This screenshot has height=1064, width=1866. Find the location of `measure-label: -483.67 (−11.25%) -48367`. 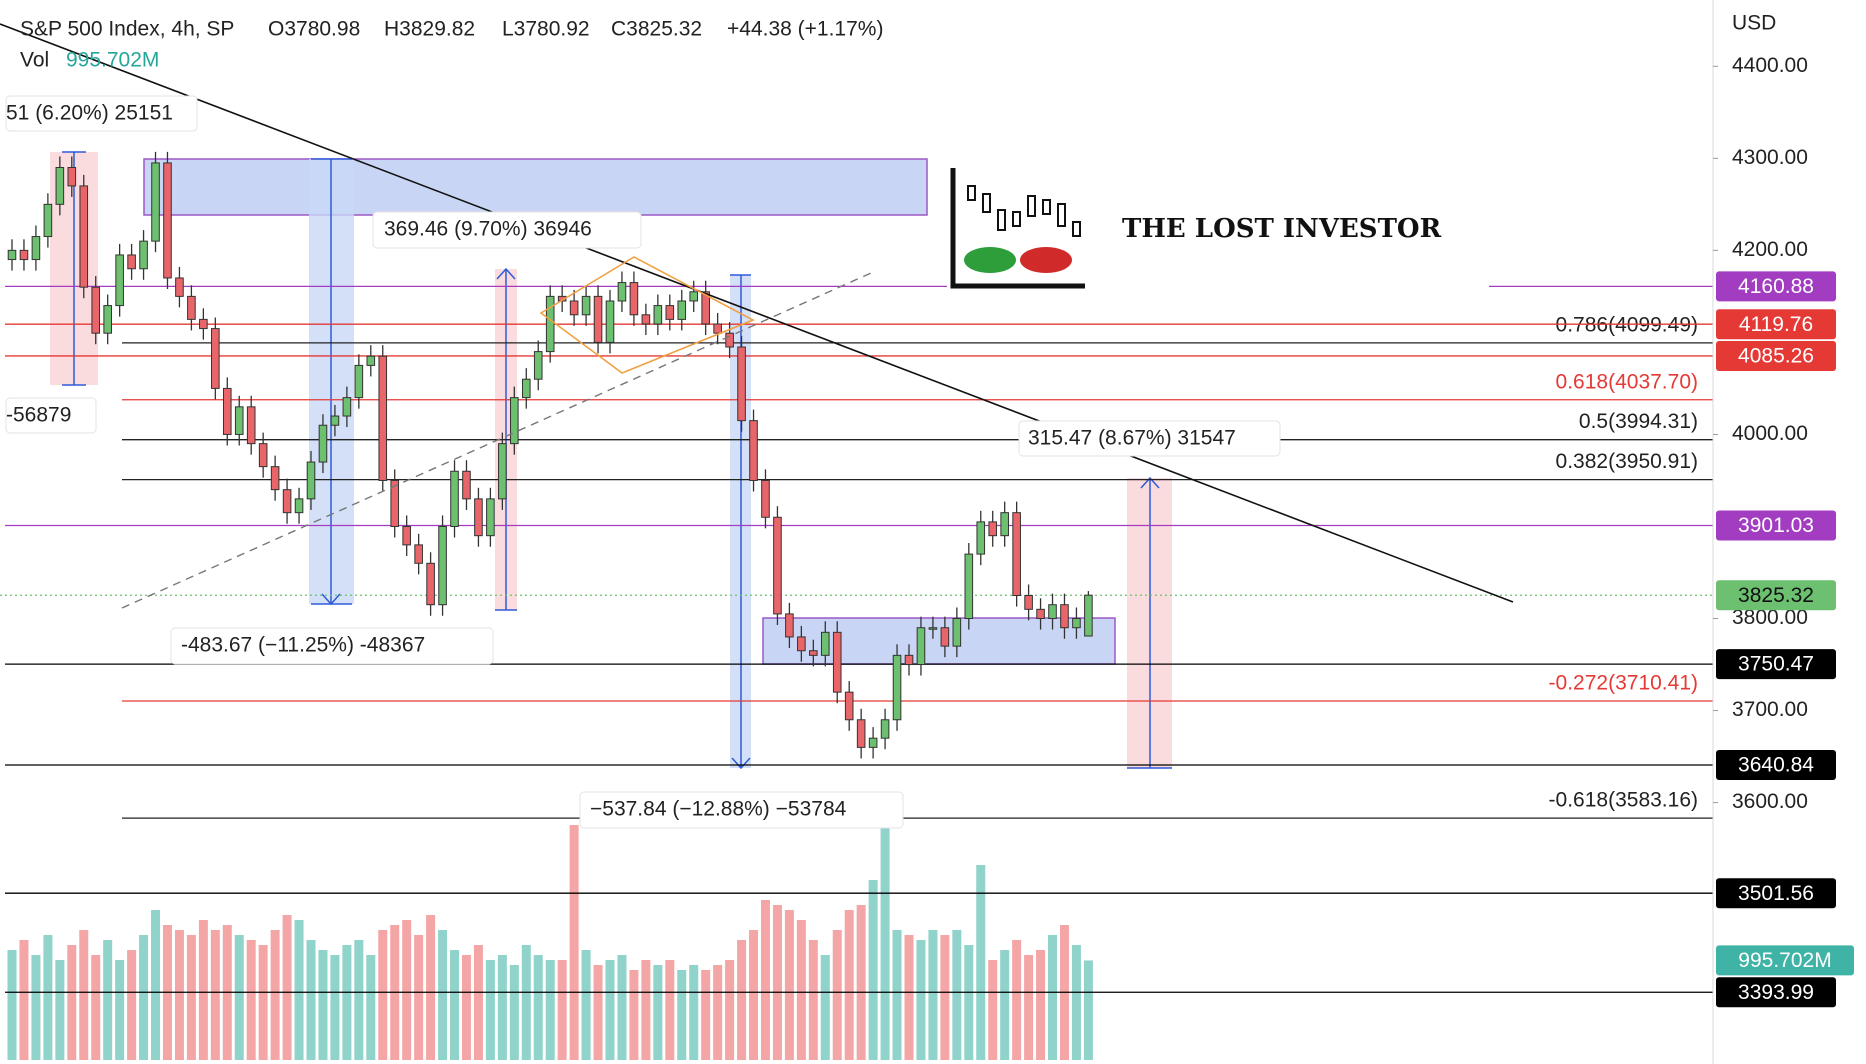

measure-label: -483.67 (−11.25%) -48367 is located at coordinates (303, 645).